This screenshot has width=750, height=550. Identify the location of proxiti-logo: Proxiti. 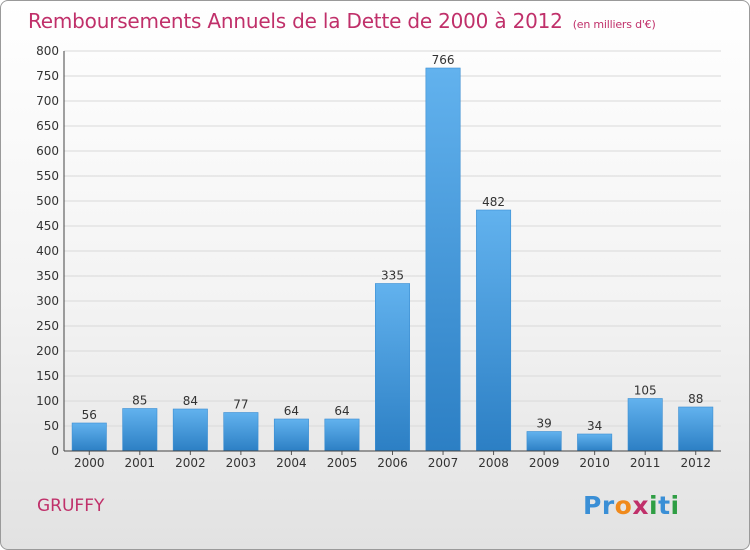
(631, 505).